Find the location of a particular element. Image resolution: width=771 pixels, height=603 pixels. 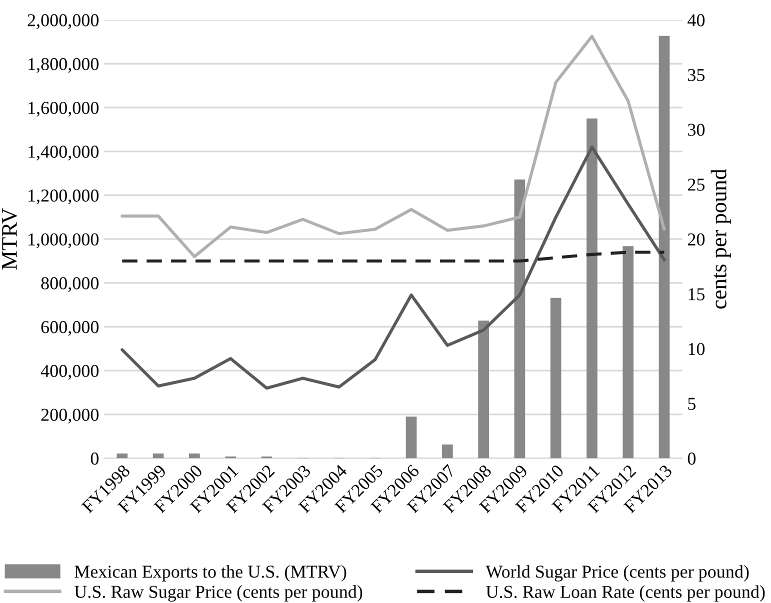

y-tick-label: 800,000 is located at coordinates (70, 284).